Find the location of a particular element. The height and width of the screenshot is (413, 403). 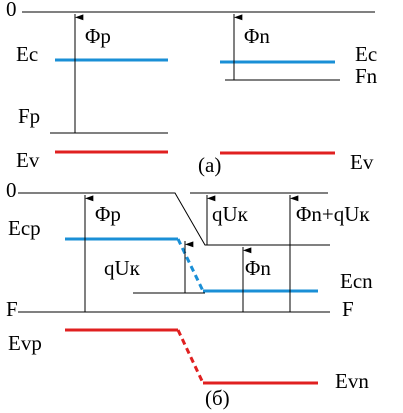

label: Fn is located at coordinates (366, 76).